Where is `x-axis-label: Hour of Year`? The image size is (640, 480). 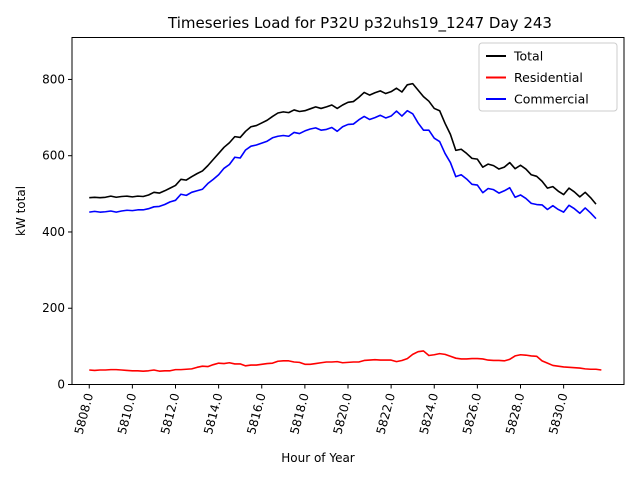 x-axis-label: Hour of Year is located at coordinates (318, 458).